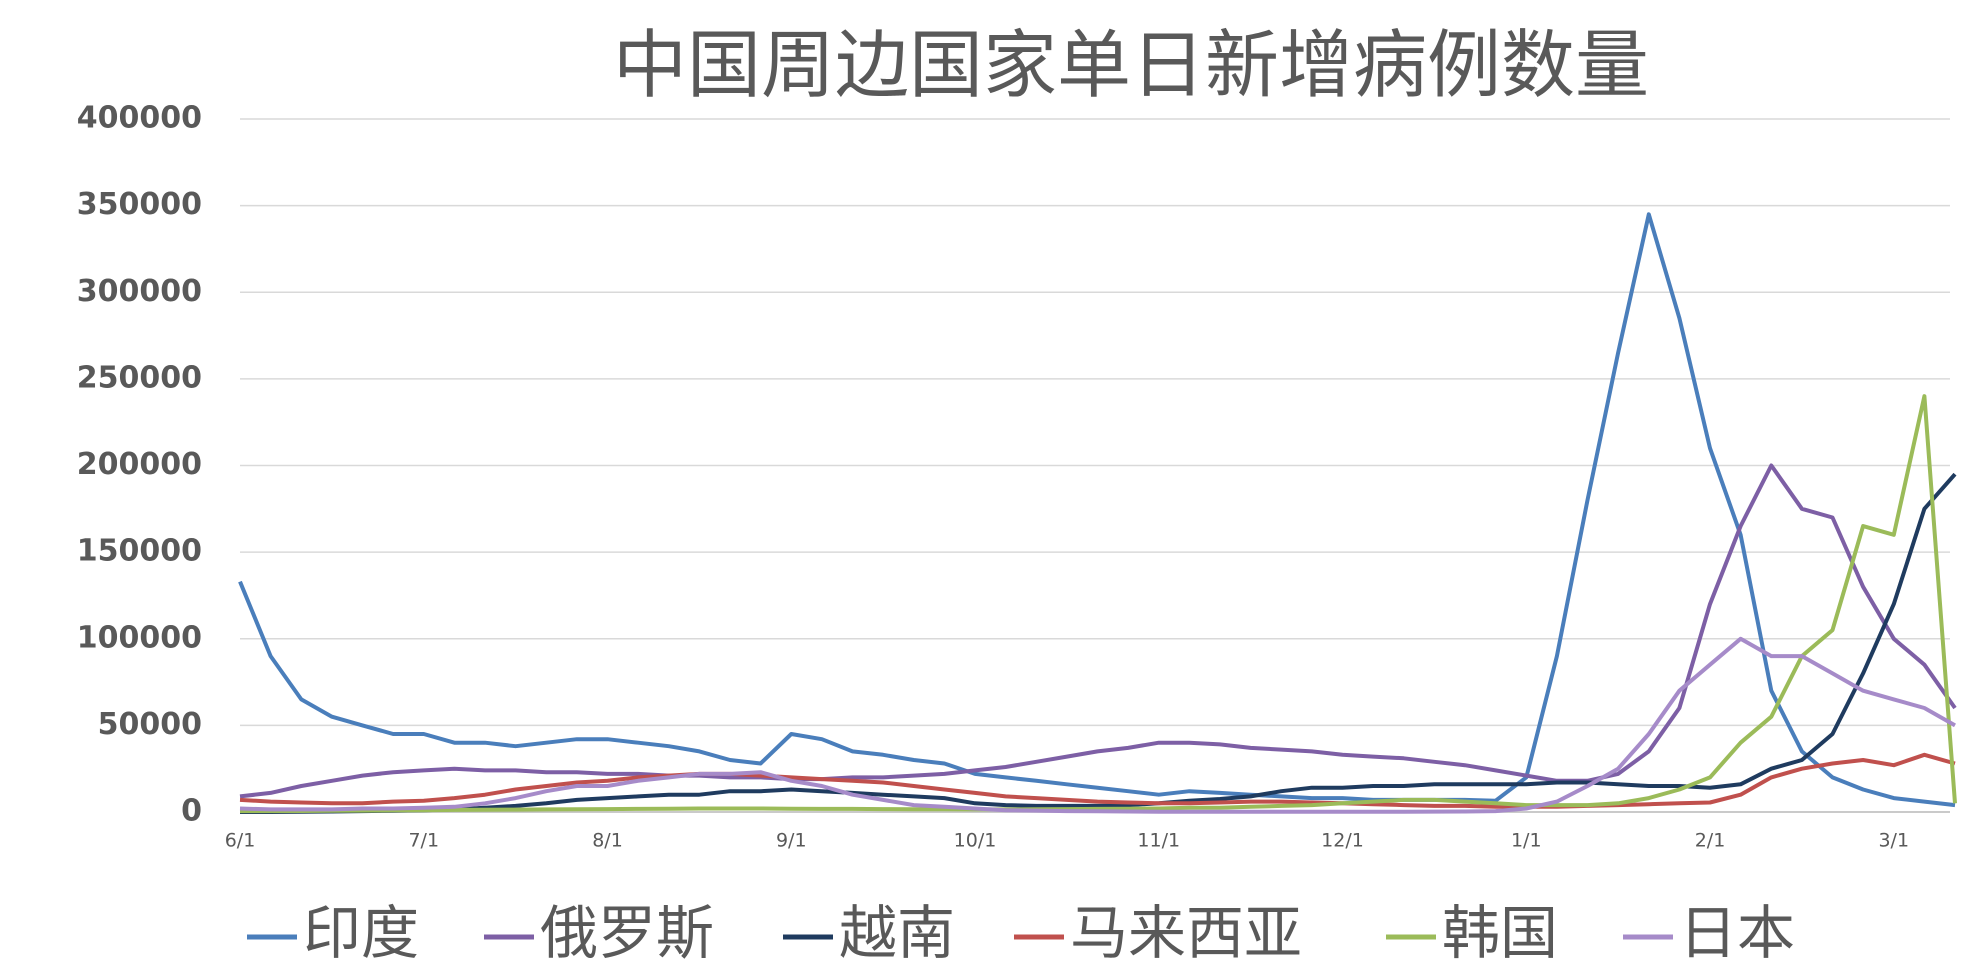 The width and height of the screenshot is (1984, 974). I want to click on legend-item: 日本, so click(1709, 933).